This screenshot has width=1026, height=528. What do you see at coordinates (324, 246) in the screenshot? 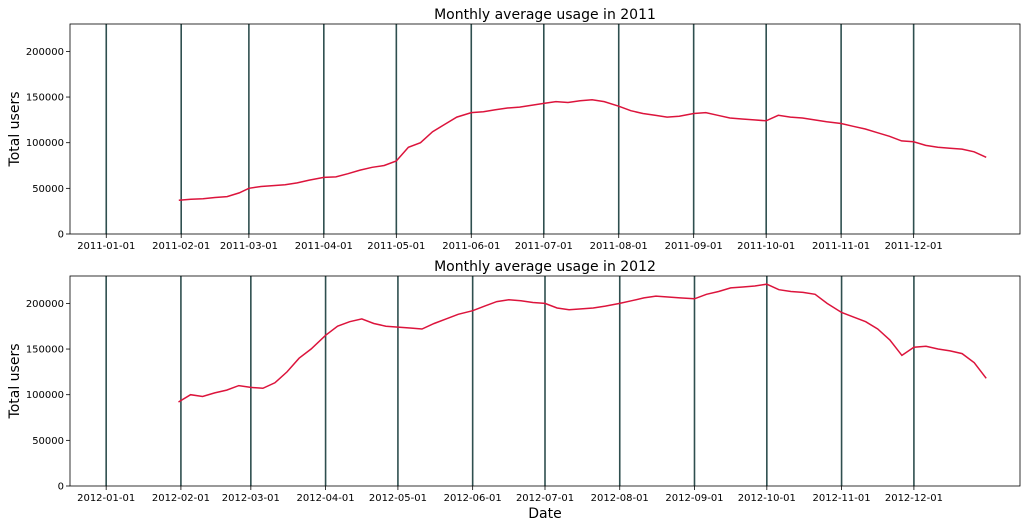
I see `x-tick-label: 2011-04-01` at bounding box center [324, 246].